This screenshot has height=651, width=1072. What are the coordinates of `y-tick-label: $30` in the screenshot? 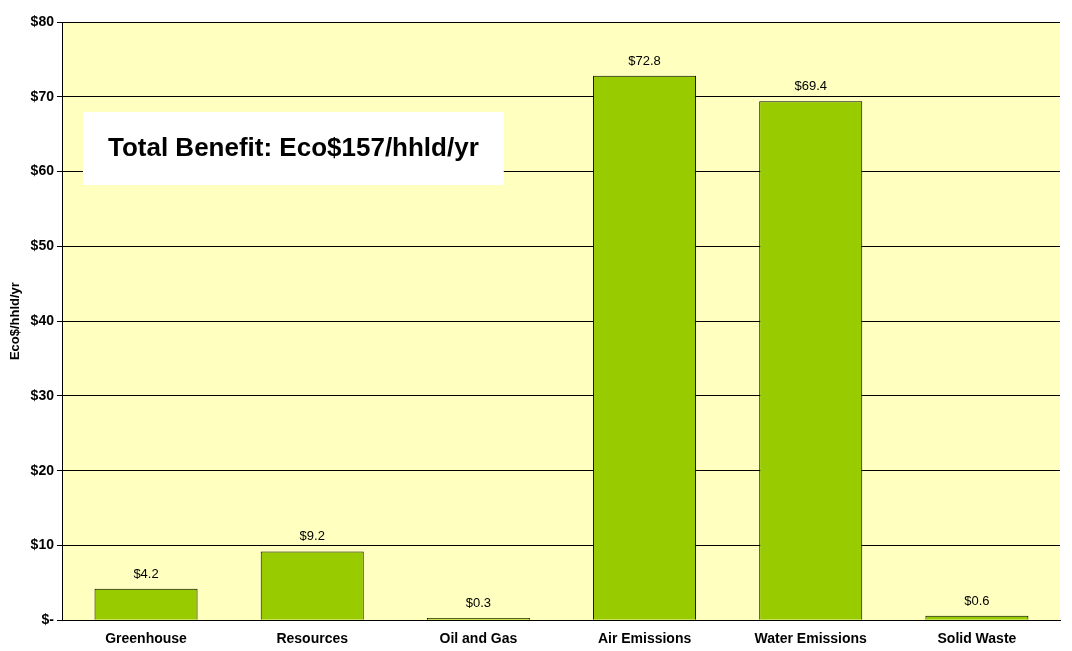 It's located at (42, 394).